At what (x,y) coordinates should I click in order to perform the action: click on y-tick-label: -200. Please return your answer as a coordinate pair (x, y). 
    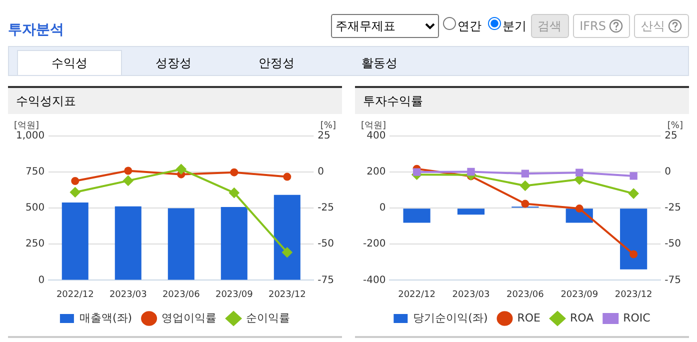
    Looking at the image, I should click on (374, 244).